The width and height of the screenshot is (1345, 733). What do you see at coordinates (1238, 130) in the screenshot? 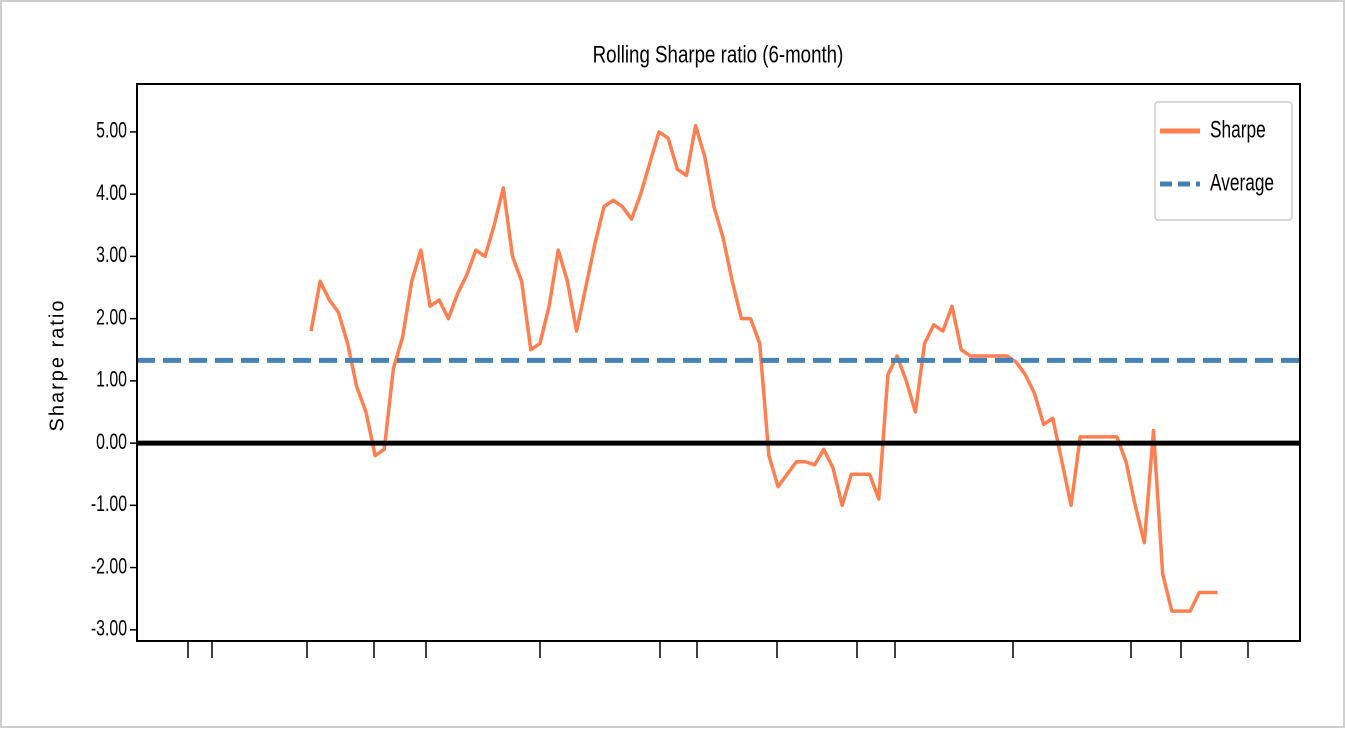
I see `legend-label: Sharpe` at bounding box center [1238, 130].